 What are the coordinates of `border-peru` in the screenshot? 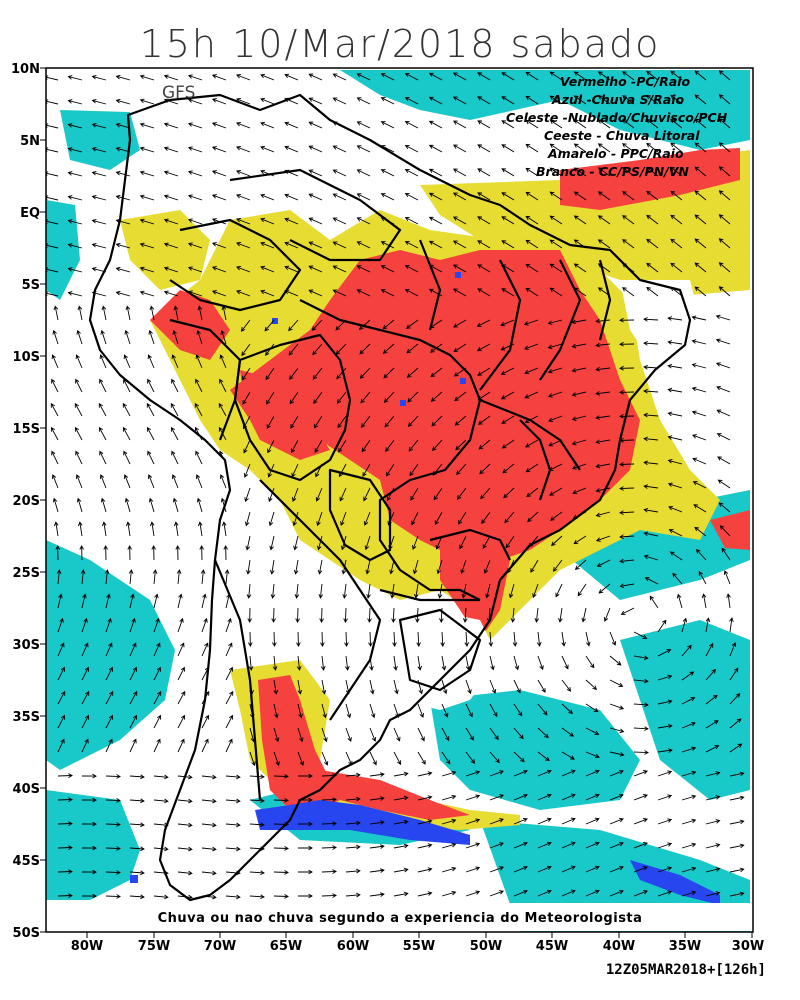 It's located at (205, 379).